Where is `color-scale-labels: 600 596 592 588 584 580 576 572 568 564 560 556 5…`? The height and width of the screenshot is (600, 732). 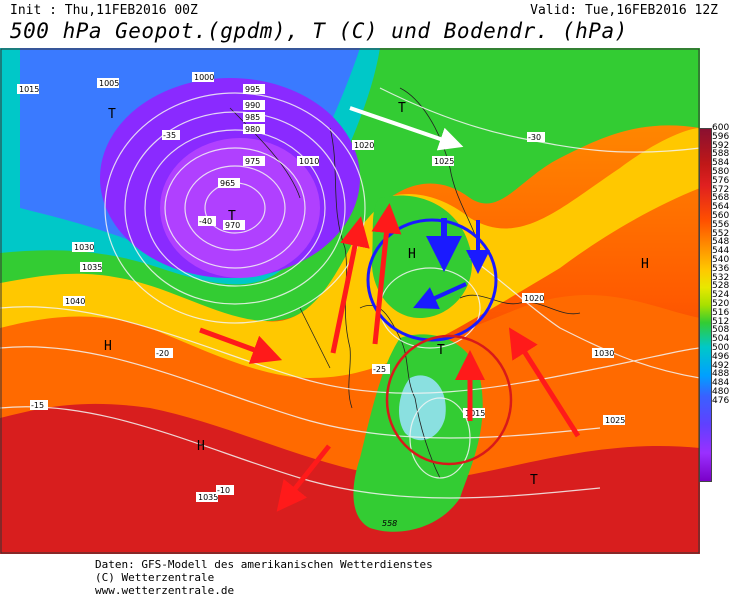
color-scale-labels: 600 596 592 588 584 580 576 572 568 564 560 556 5… is located at coordinates (721, 264).